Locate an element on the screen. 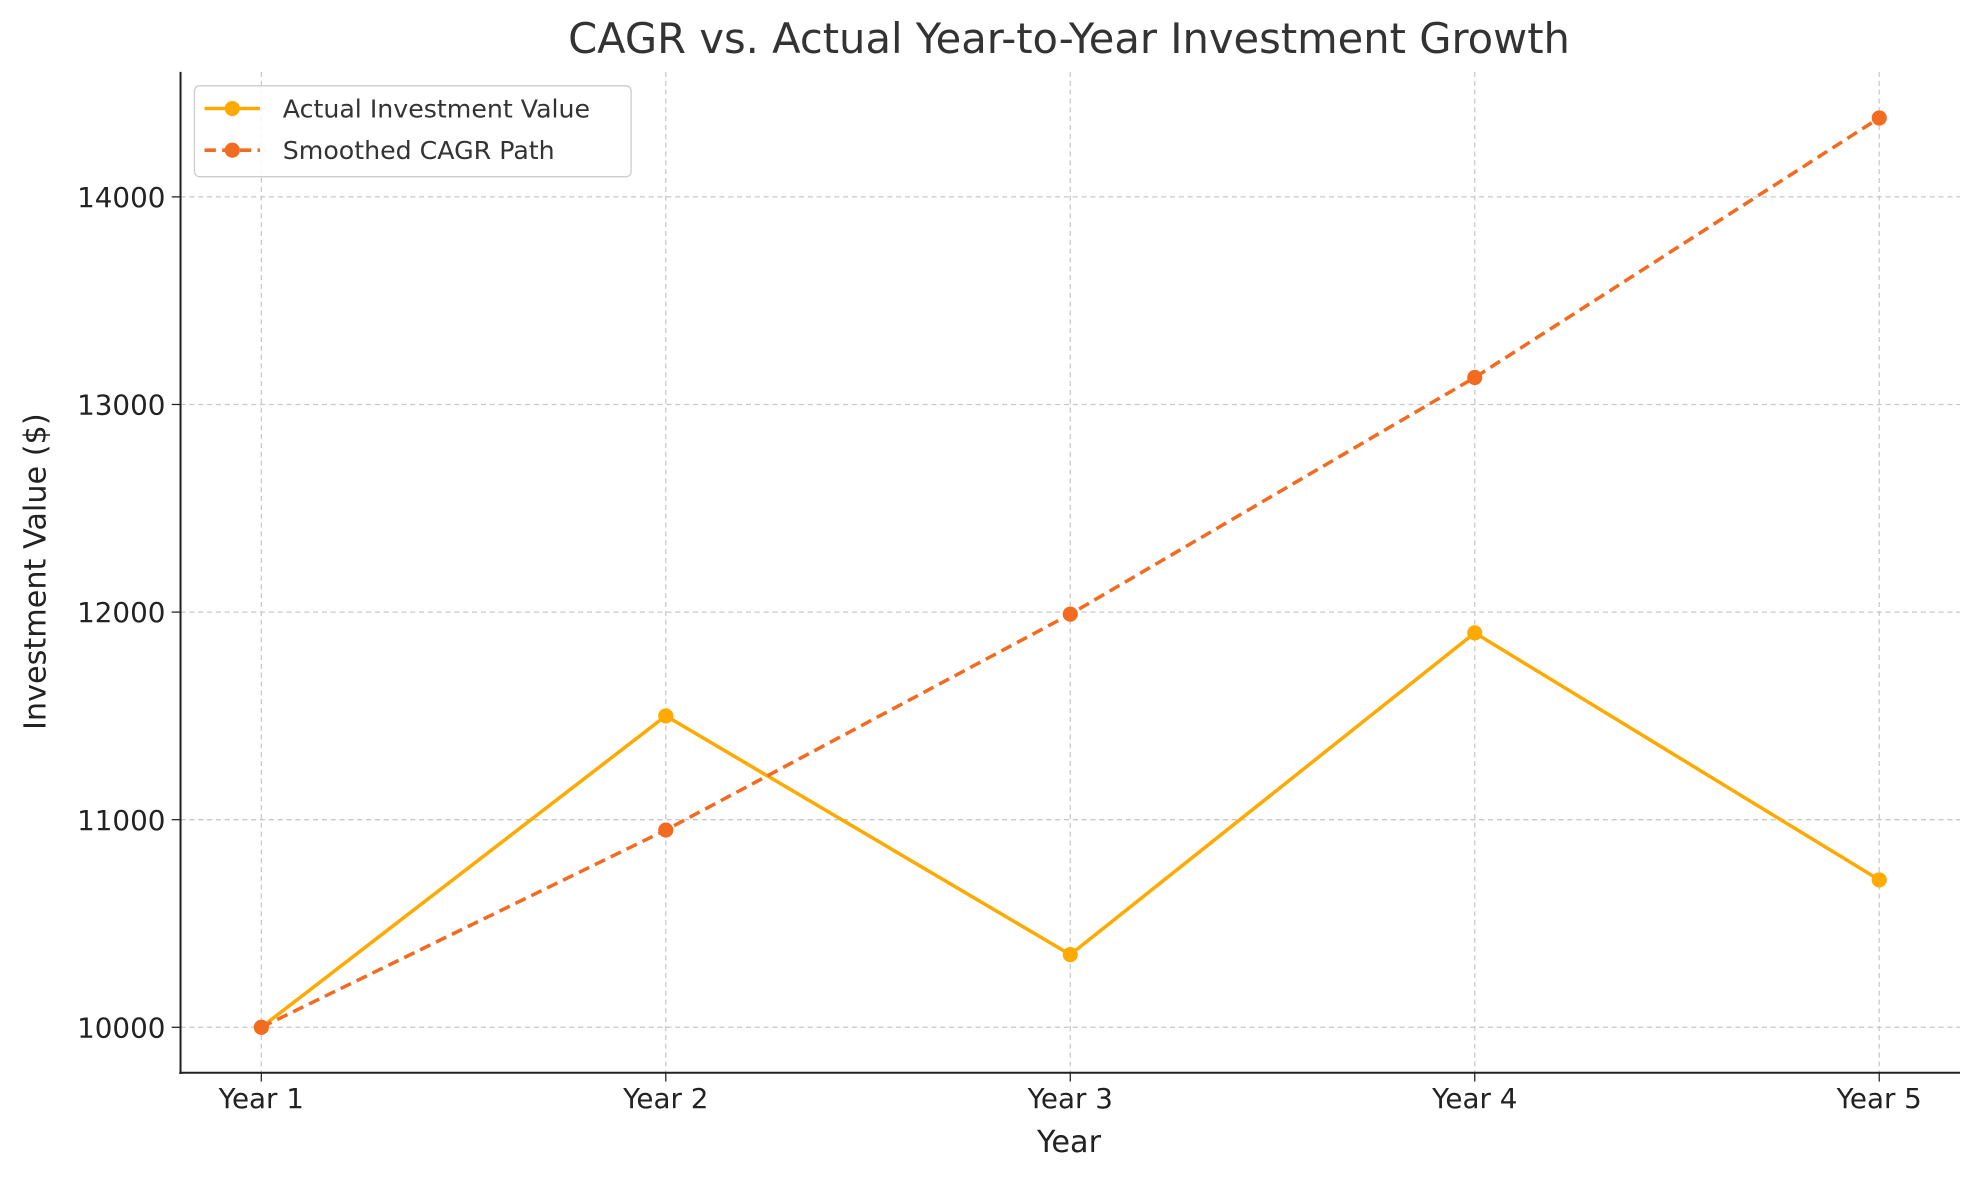  legend-label: Actual Investment Value is located at coordinates (436, 108).